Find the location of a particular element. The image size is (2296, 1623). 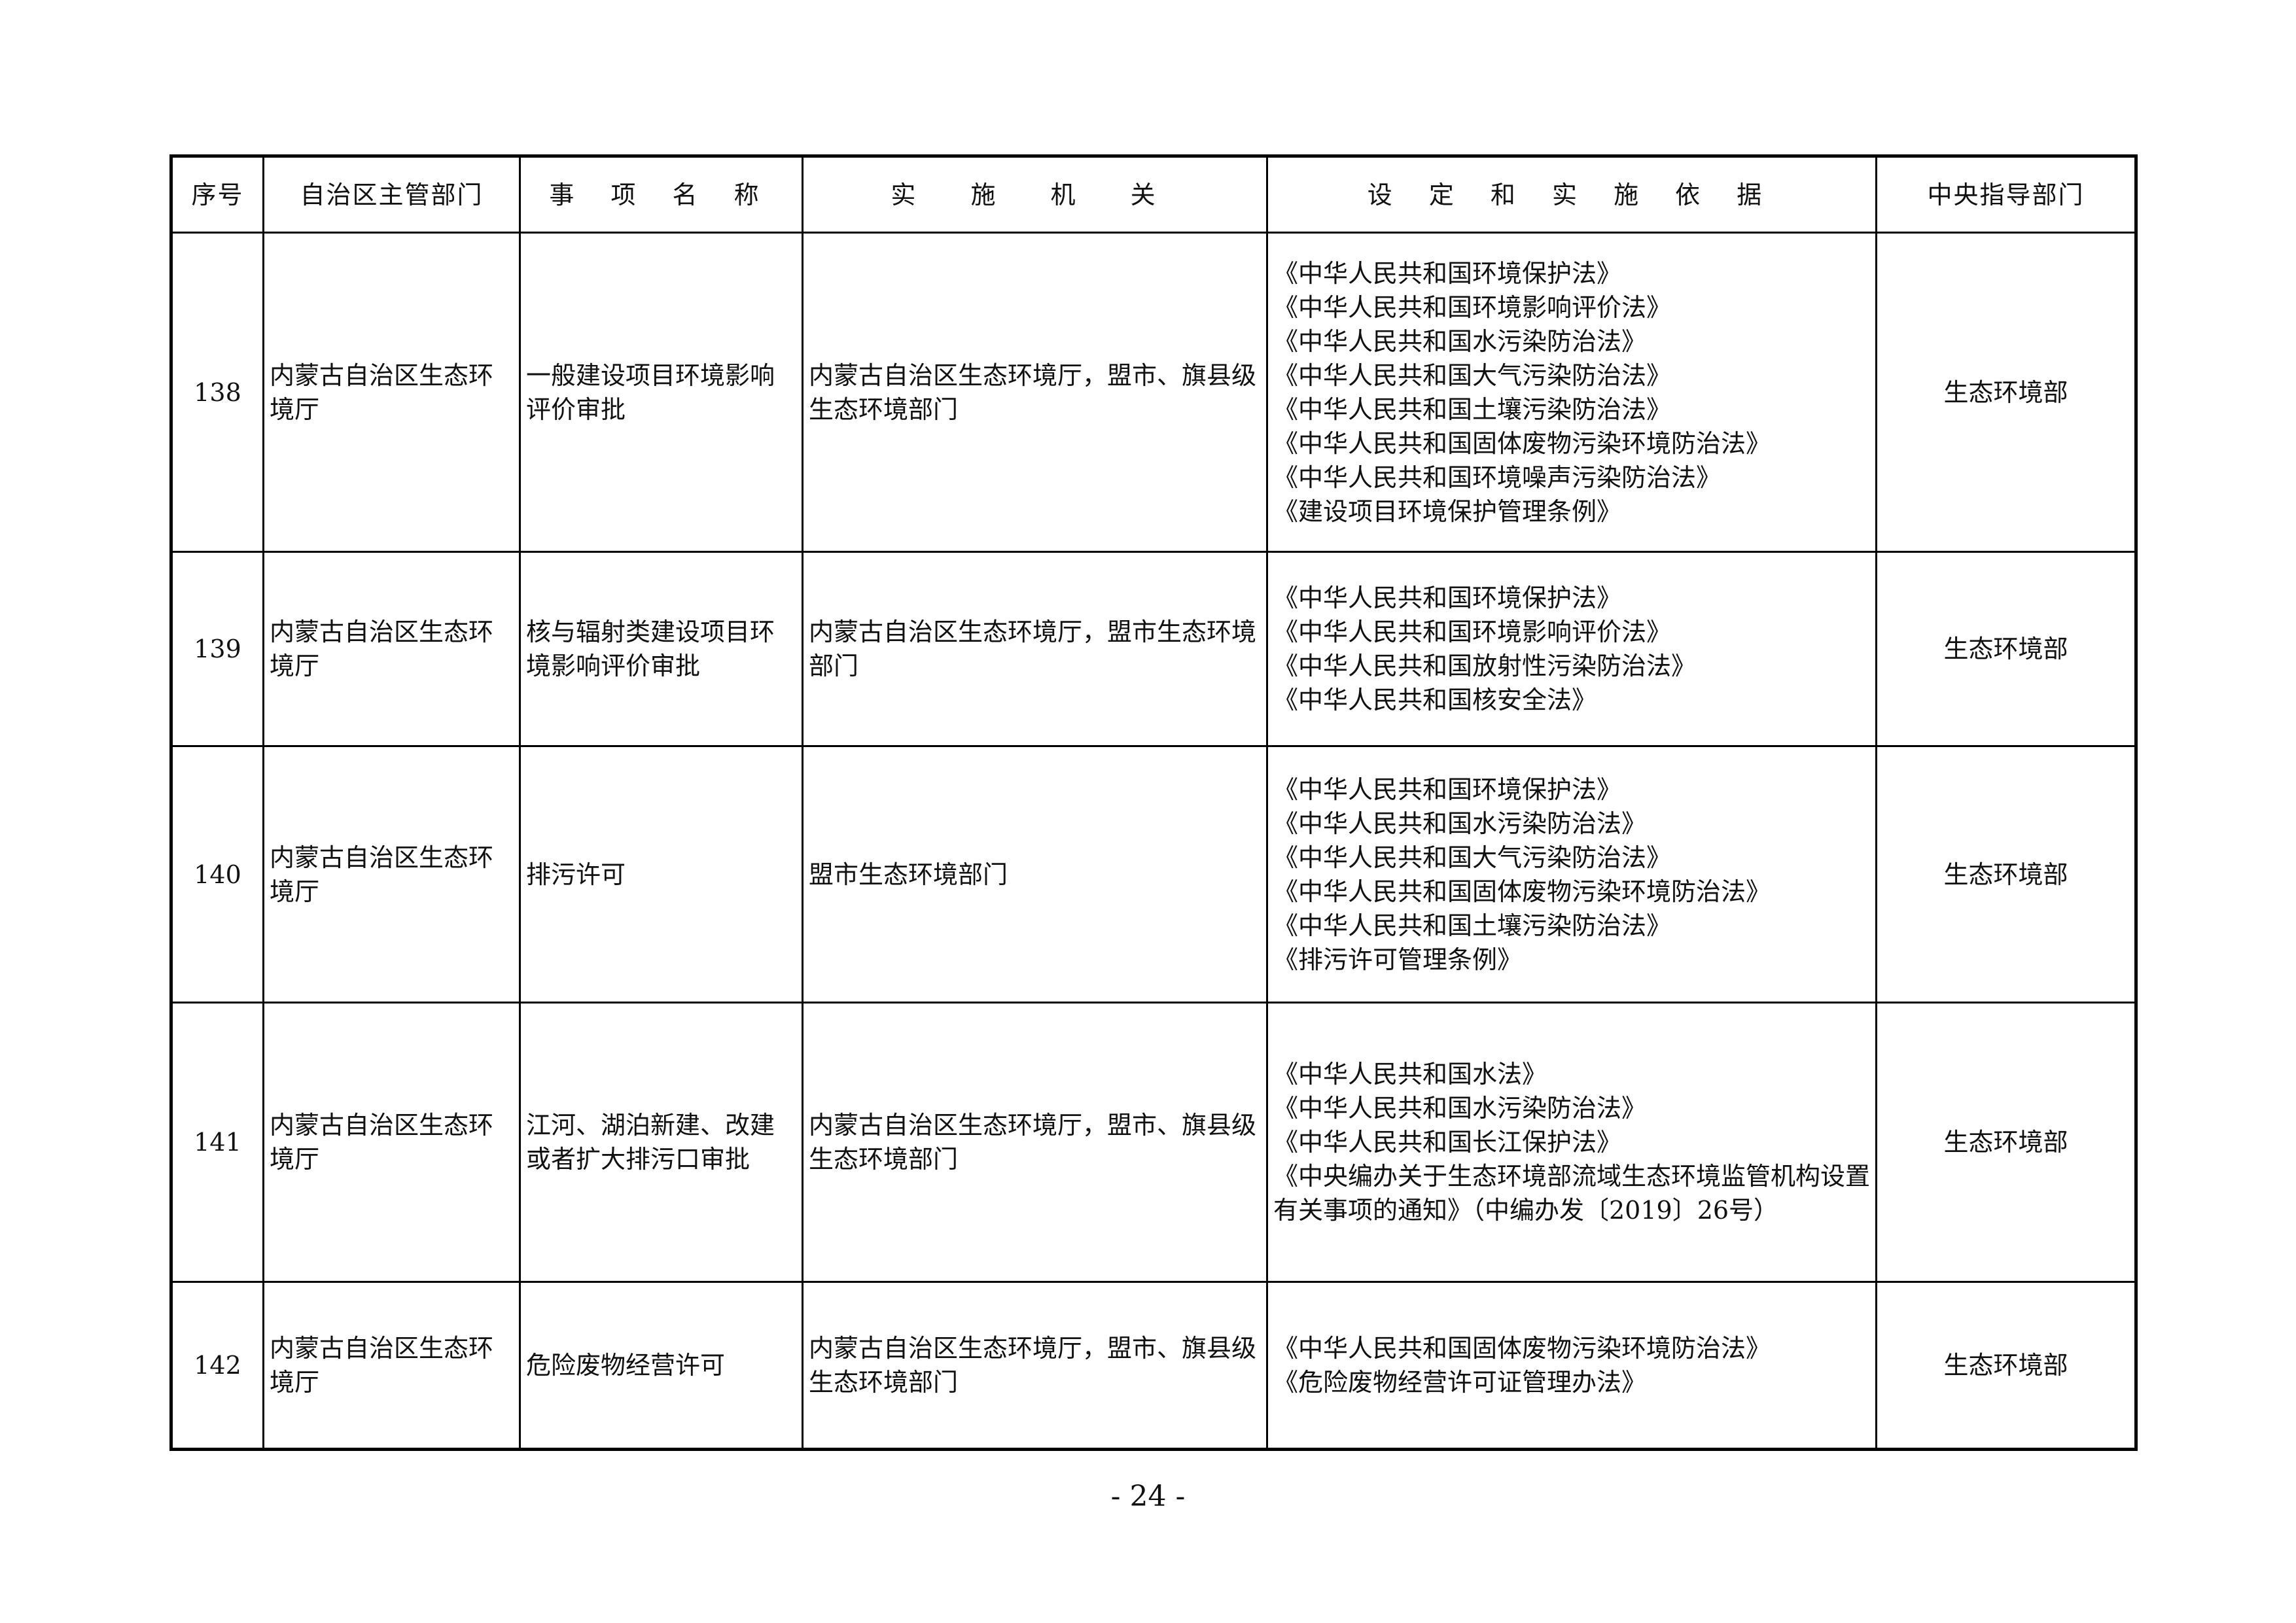

row-agency: 内蒙古自治区生态环境厅，盟市生态环境部门 is located at coordinates (1035, 649).